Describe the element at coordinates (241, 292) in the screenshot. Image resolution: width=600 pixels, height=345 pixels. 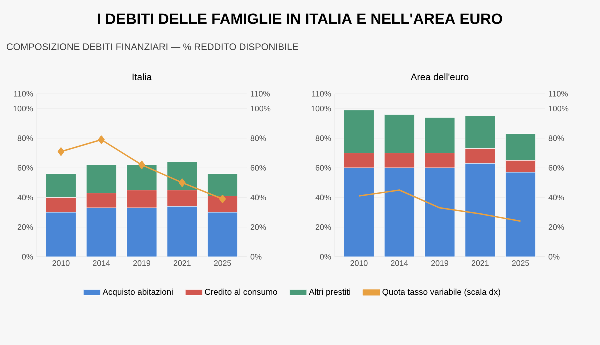
I see `legend-label: Credito al consumo` at that location.